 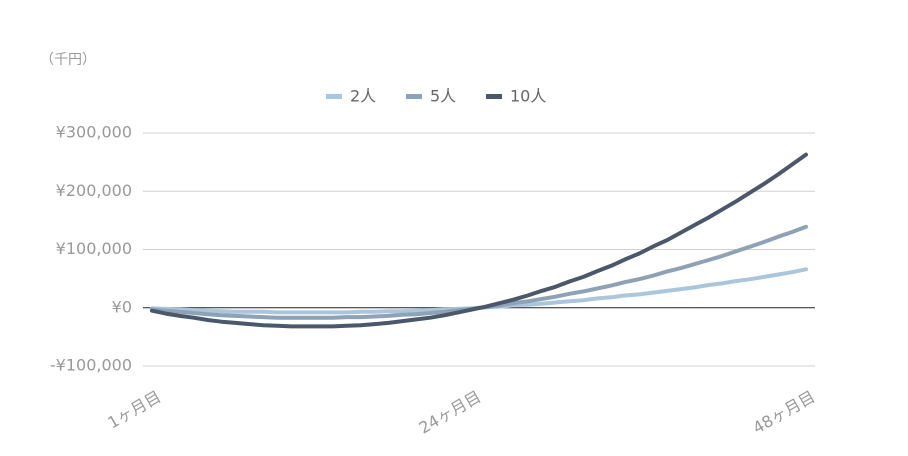 What do you see at coordinates (363, 96) in the screenshot?
I see `legend-label: 2人` at bounding box center [363, 96].